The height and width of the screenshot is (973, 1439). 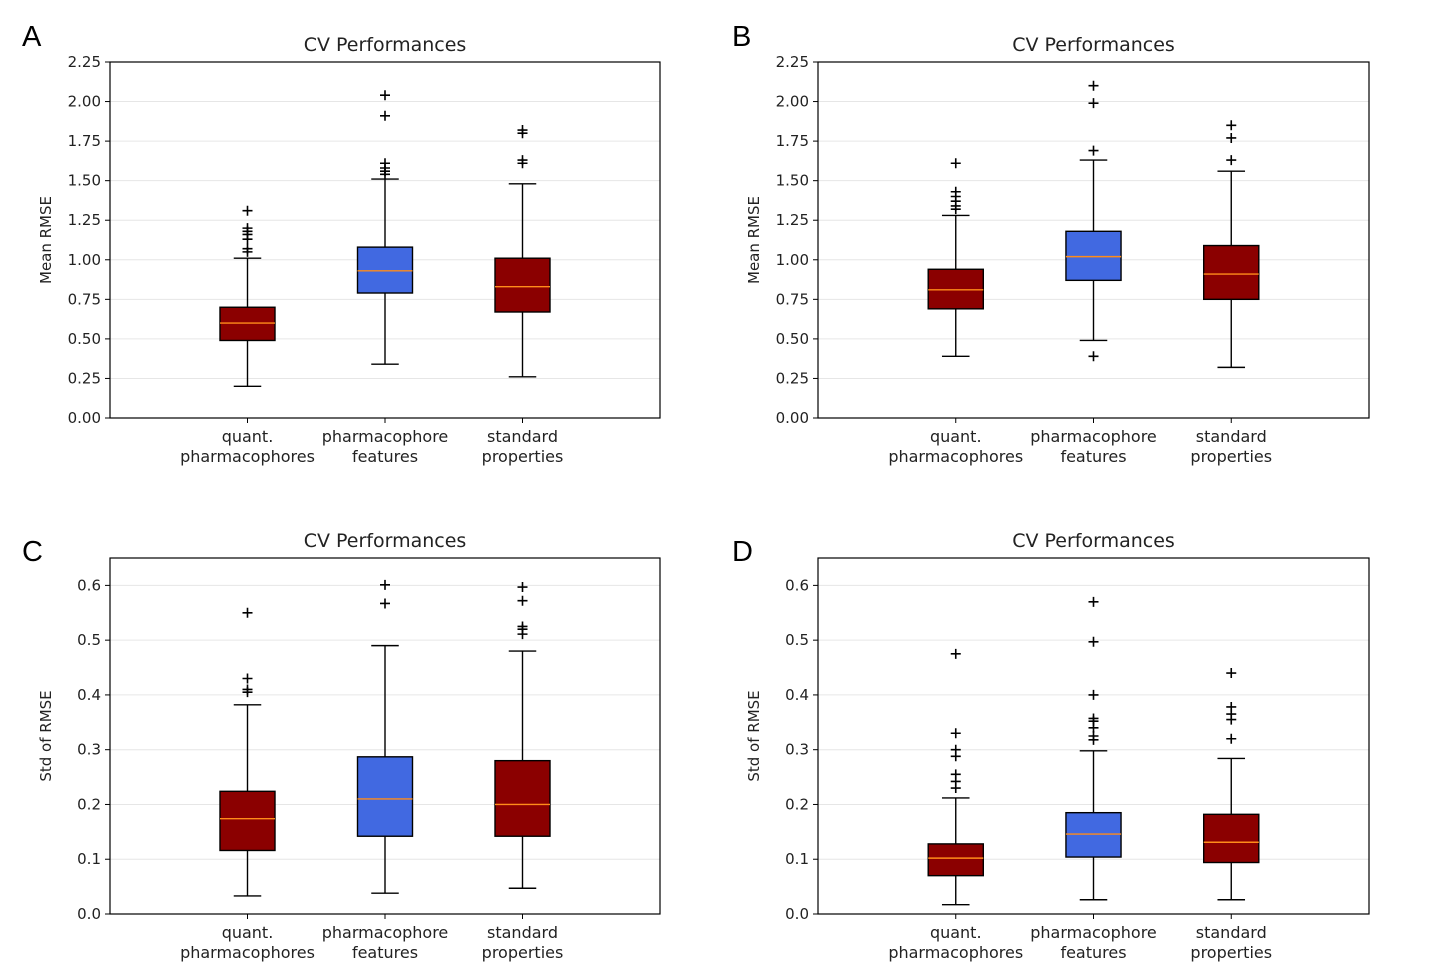 What do you see at coordinates (32, 37) in the screenshot?
I see `panel-letter: A` at bounding box center [32, 37].